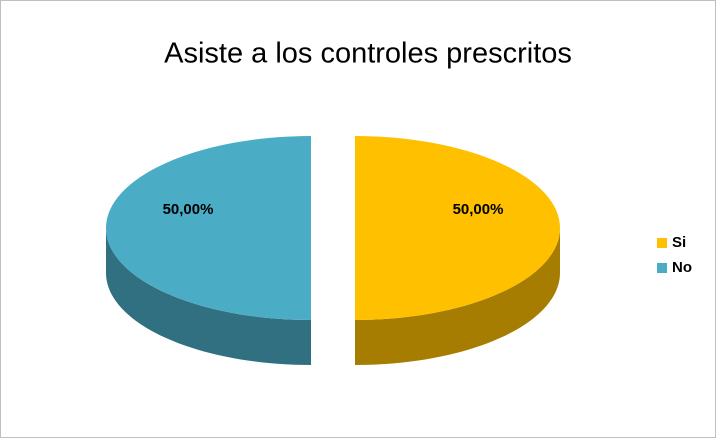 This screenshot has width=716, height=438. Describe the element at coordinates (679, 242) in the screenshot. I see `legend-label: Si` at that location.